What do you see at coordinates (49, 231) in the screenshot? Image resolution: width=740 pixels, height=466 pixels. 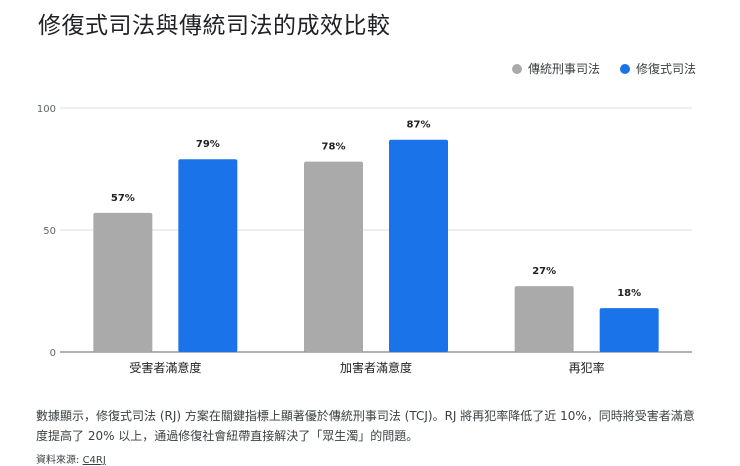 I see `y-tick-label: 50` at bounding box center [49, 231].